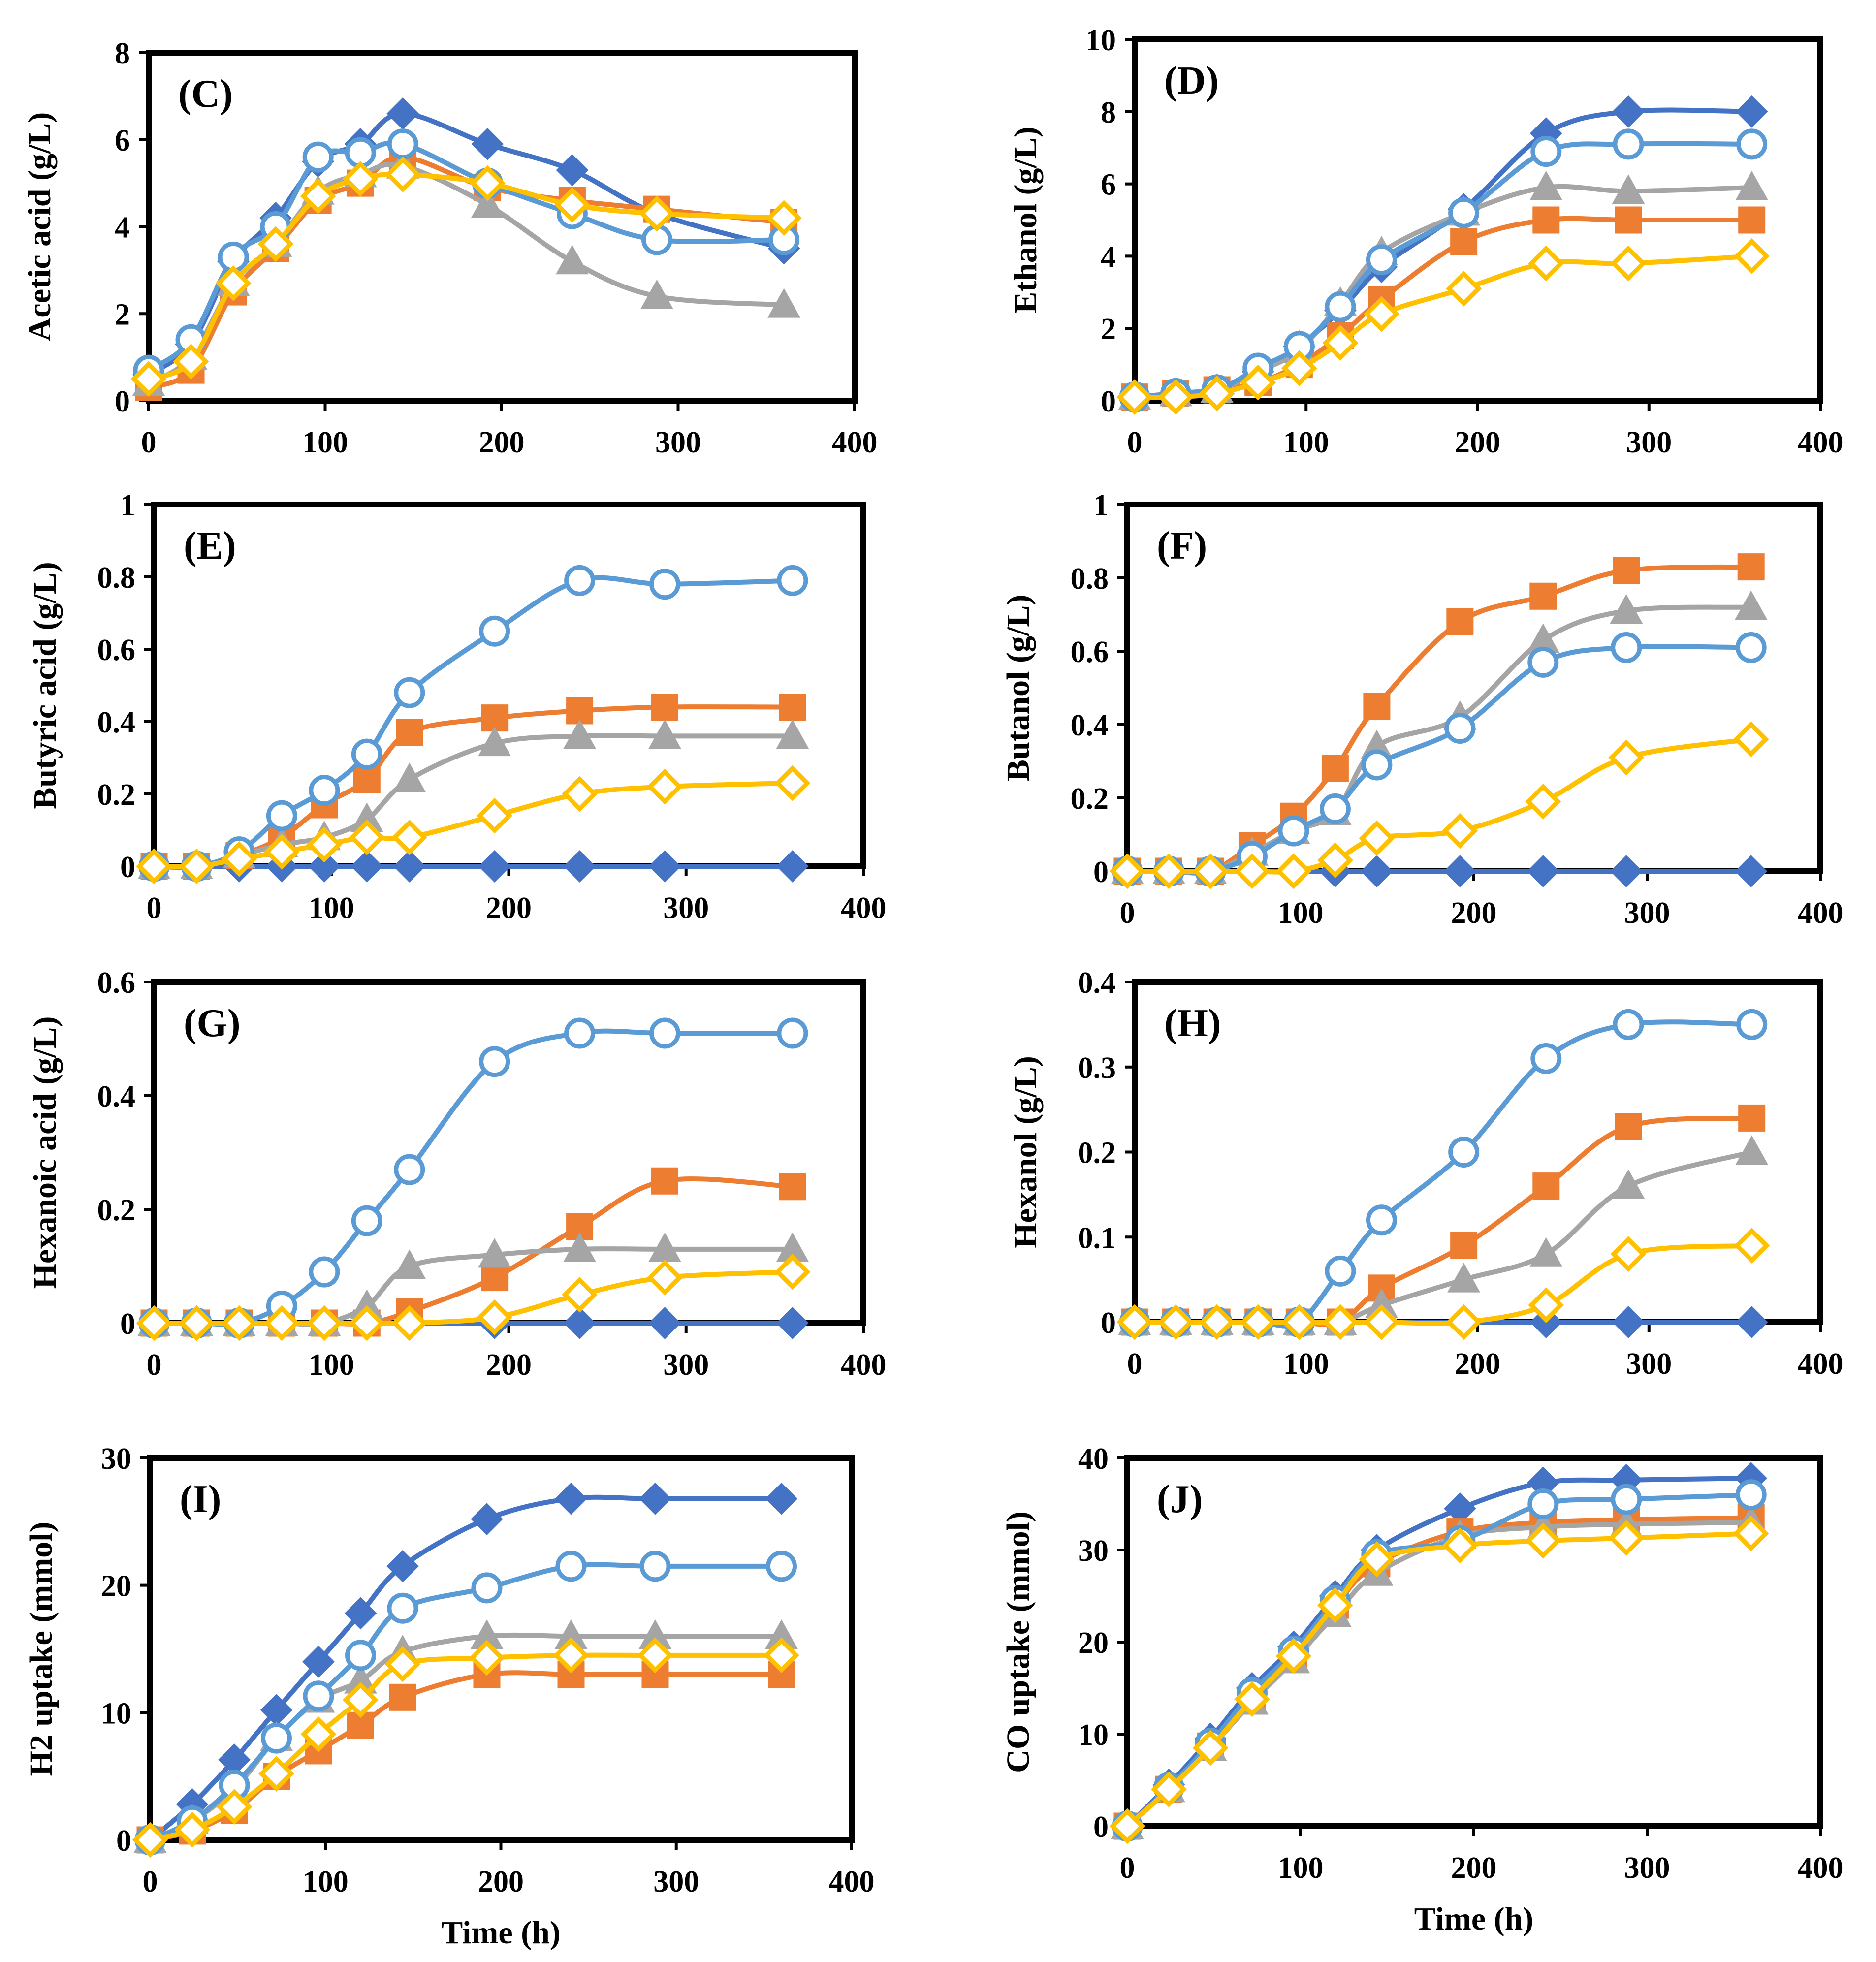 This screenshot has width=1876, height=1962. What do you see at coordinates (1439, 1679) in the screenshot?
I see `series-yellow-diamond` at bounding box center [1439, 1679].